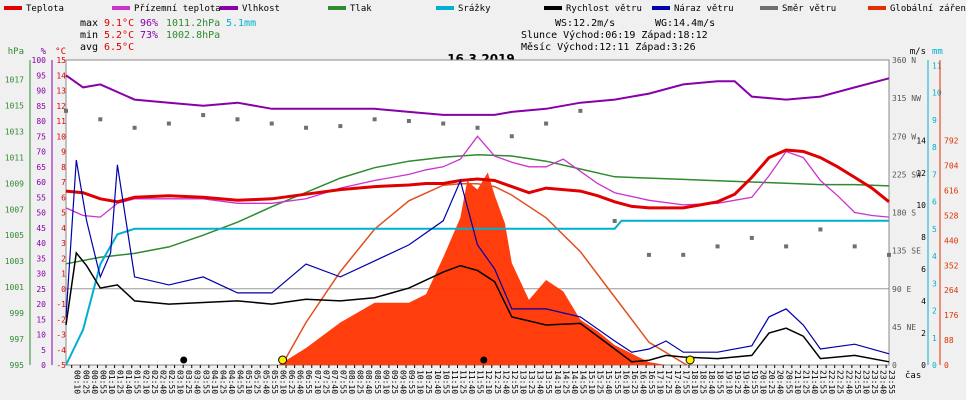 This screenshot has width=966, height=400. Describe the element at coordinates (484, 360) in the screenshot. I see `moonrise-marker` at that location.